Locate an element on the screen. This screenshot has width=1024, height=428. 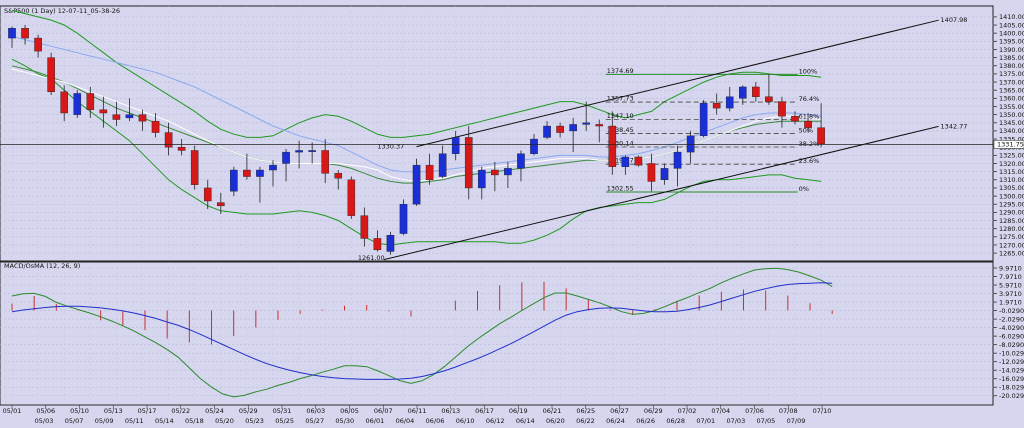
x-tick-label: 05/20 is located at coordinates (224, 421).